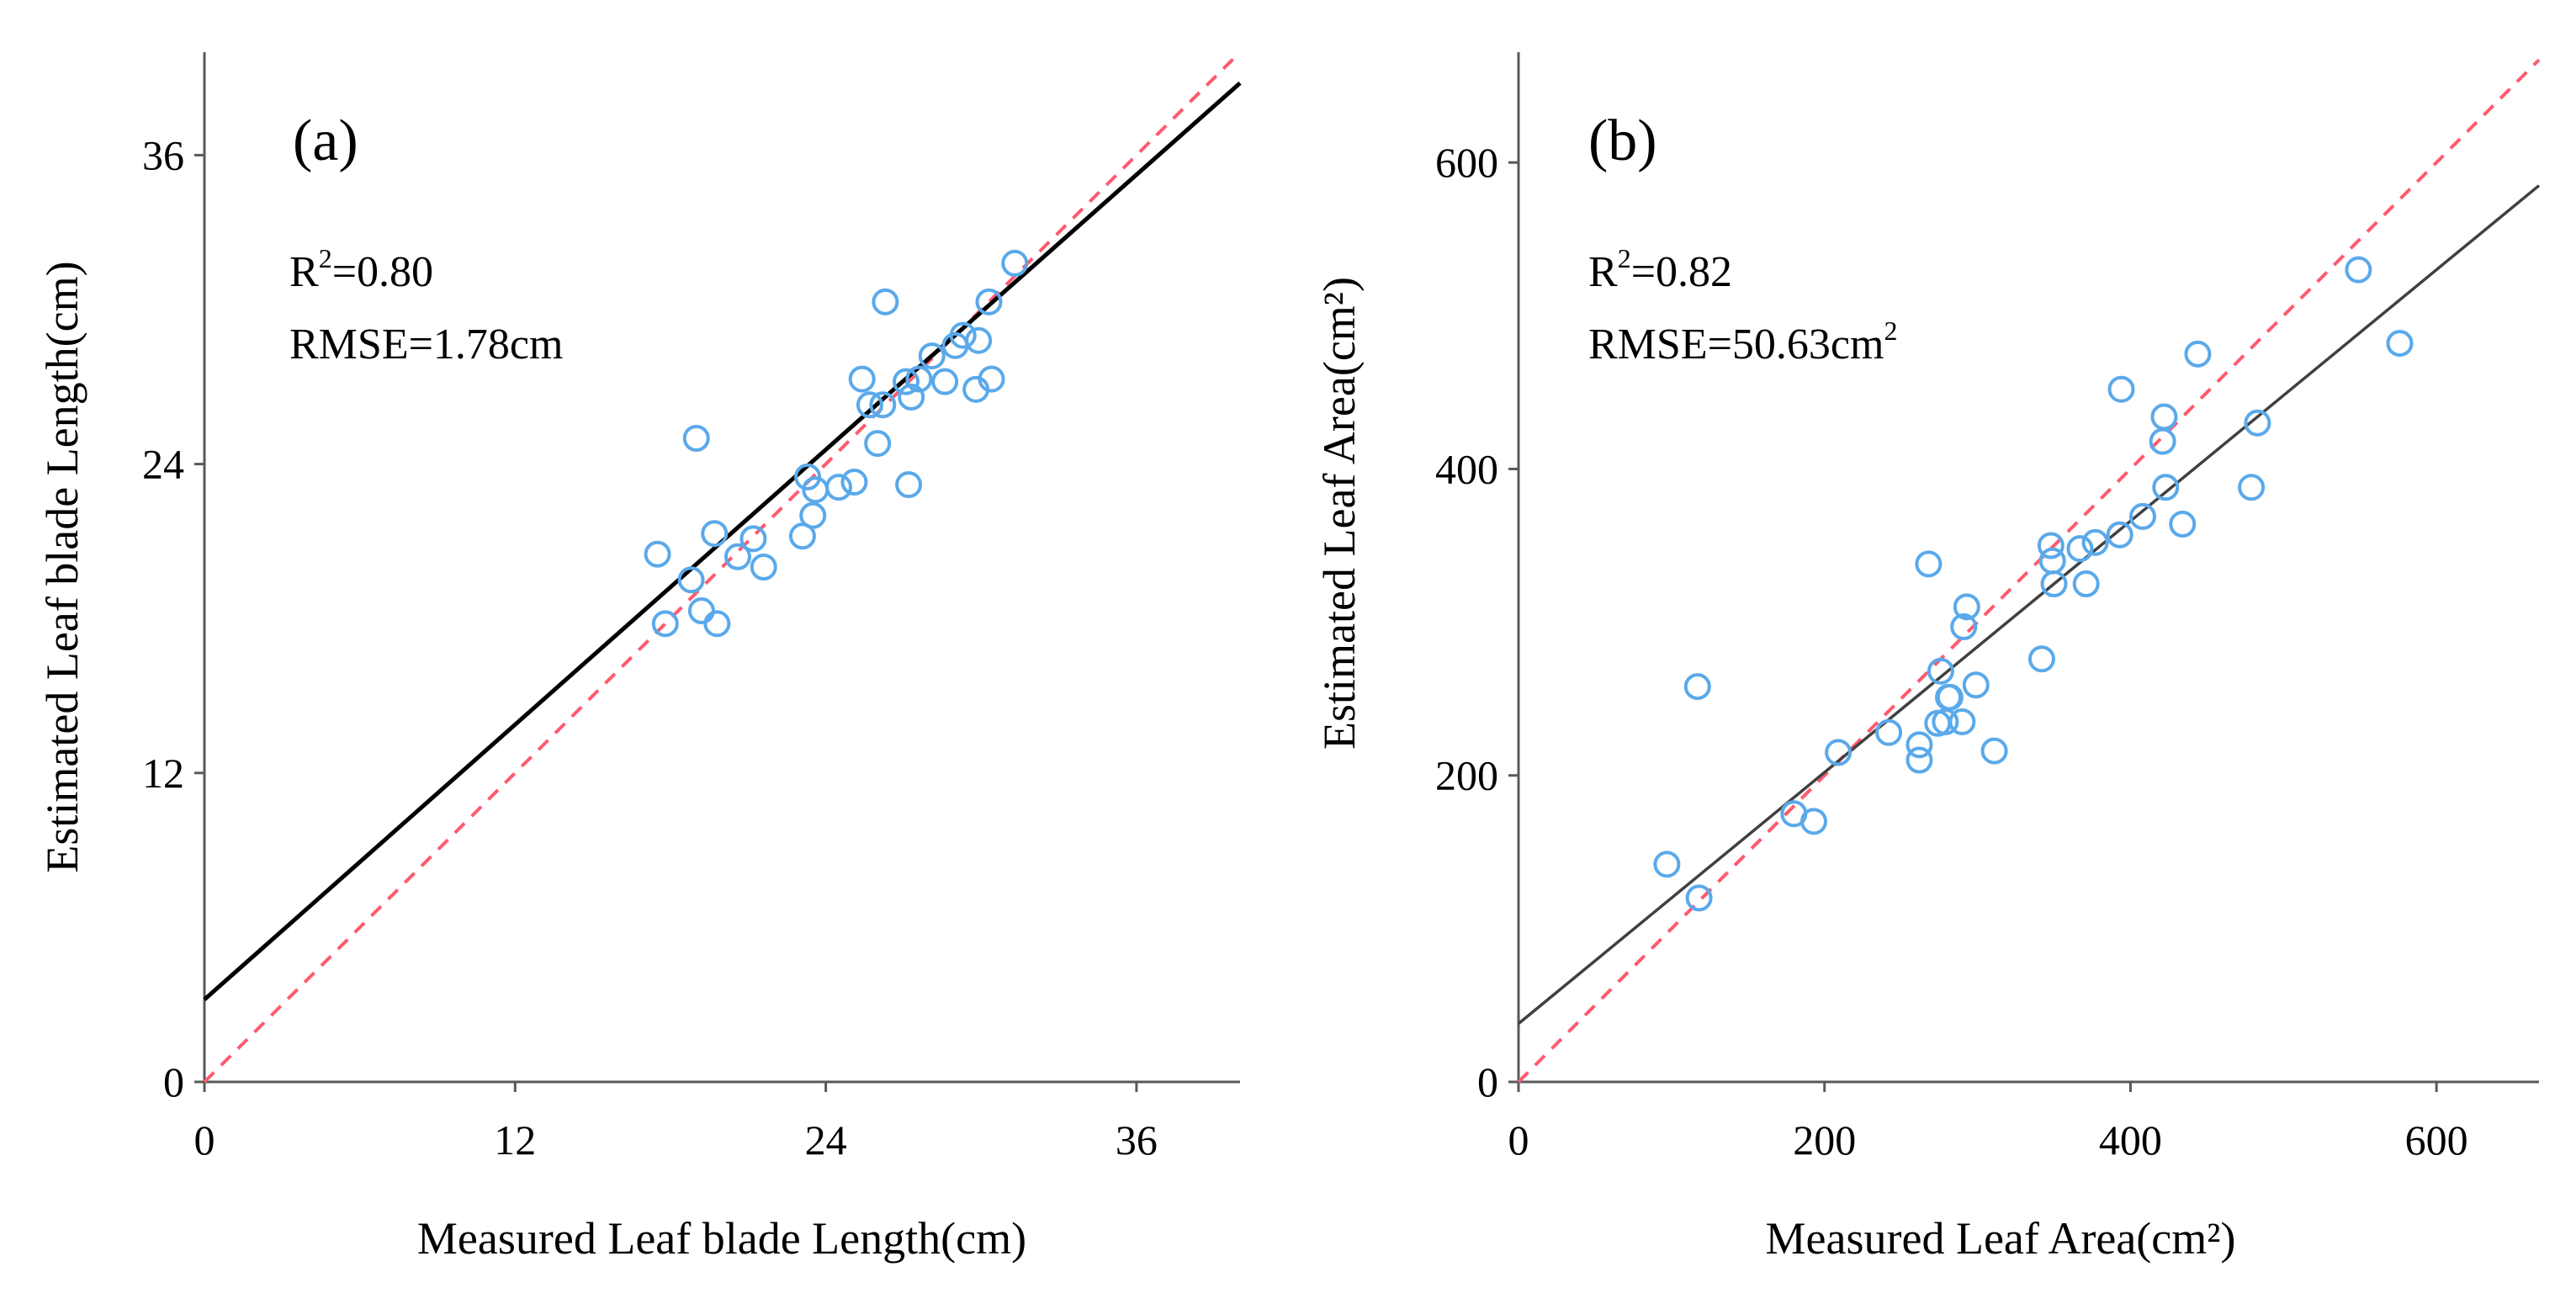  I want to click on panel-b-r2: R2=0.82, so click(1660, 269).